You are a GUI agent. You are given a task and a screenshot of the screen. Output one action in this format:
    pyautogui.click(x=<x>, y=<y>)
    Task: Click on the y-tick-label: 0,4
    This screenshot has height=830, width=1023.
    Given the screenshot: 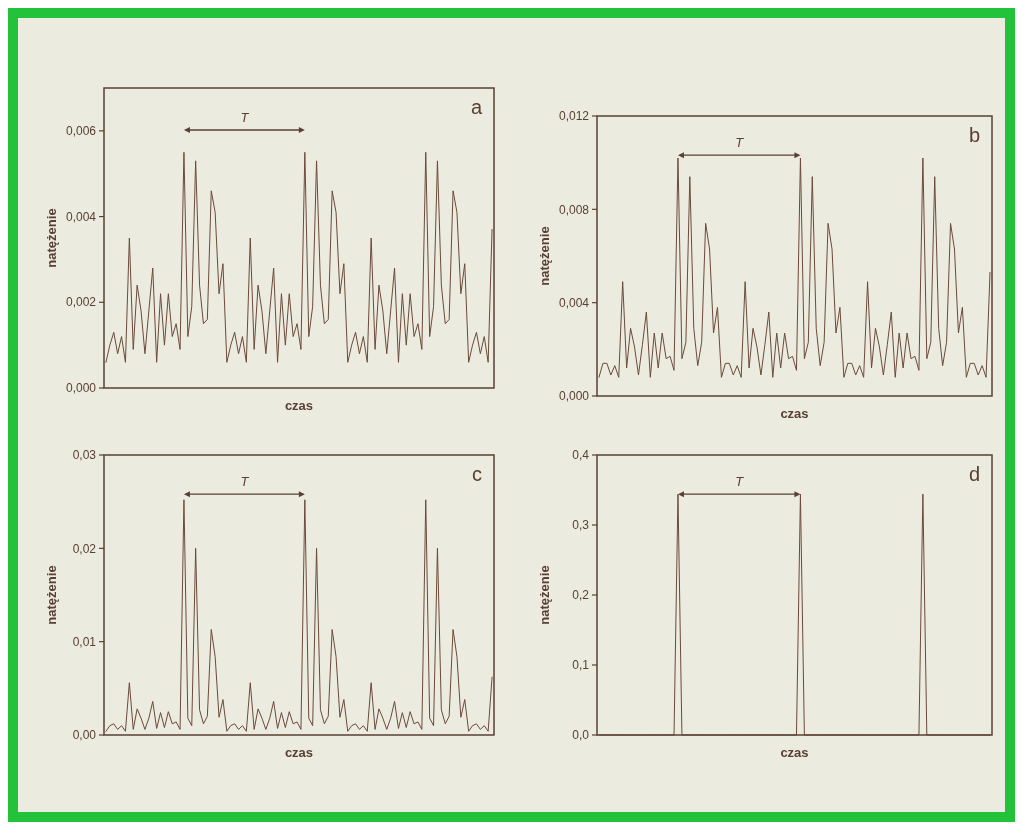 What is the action you would take?
    pyautogui.click(x=581, y=455)
    